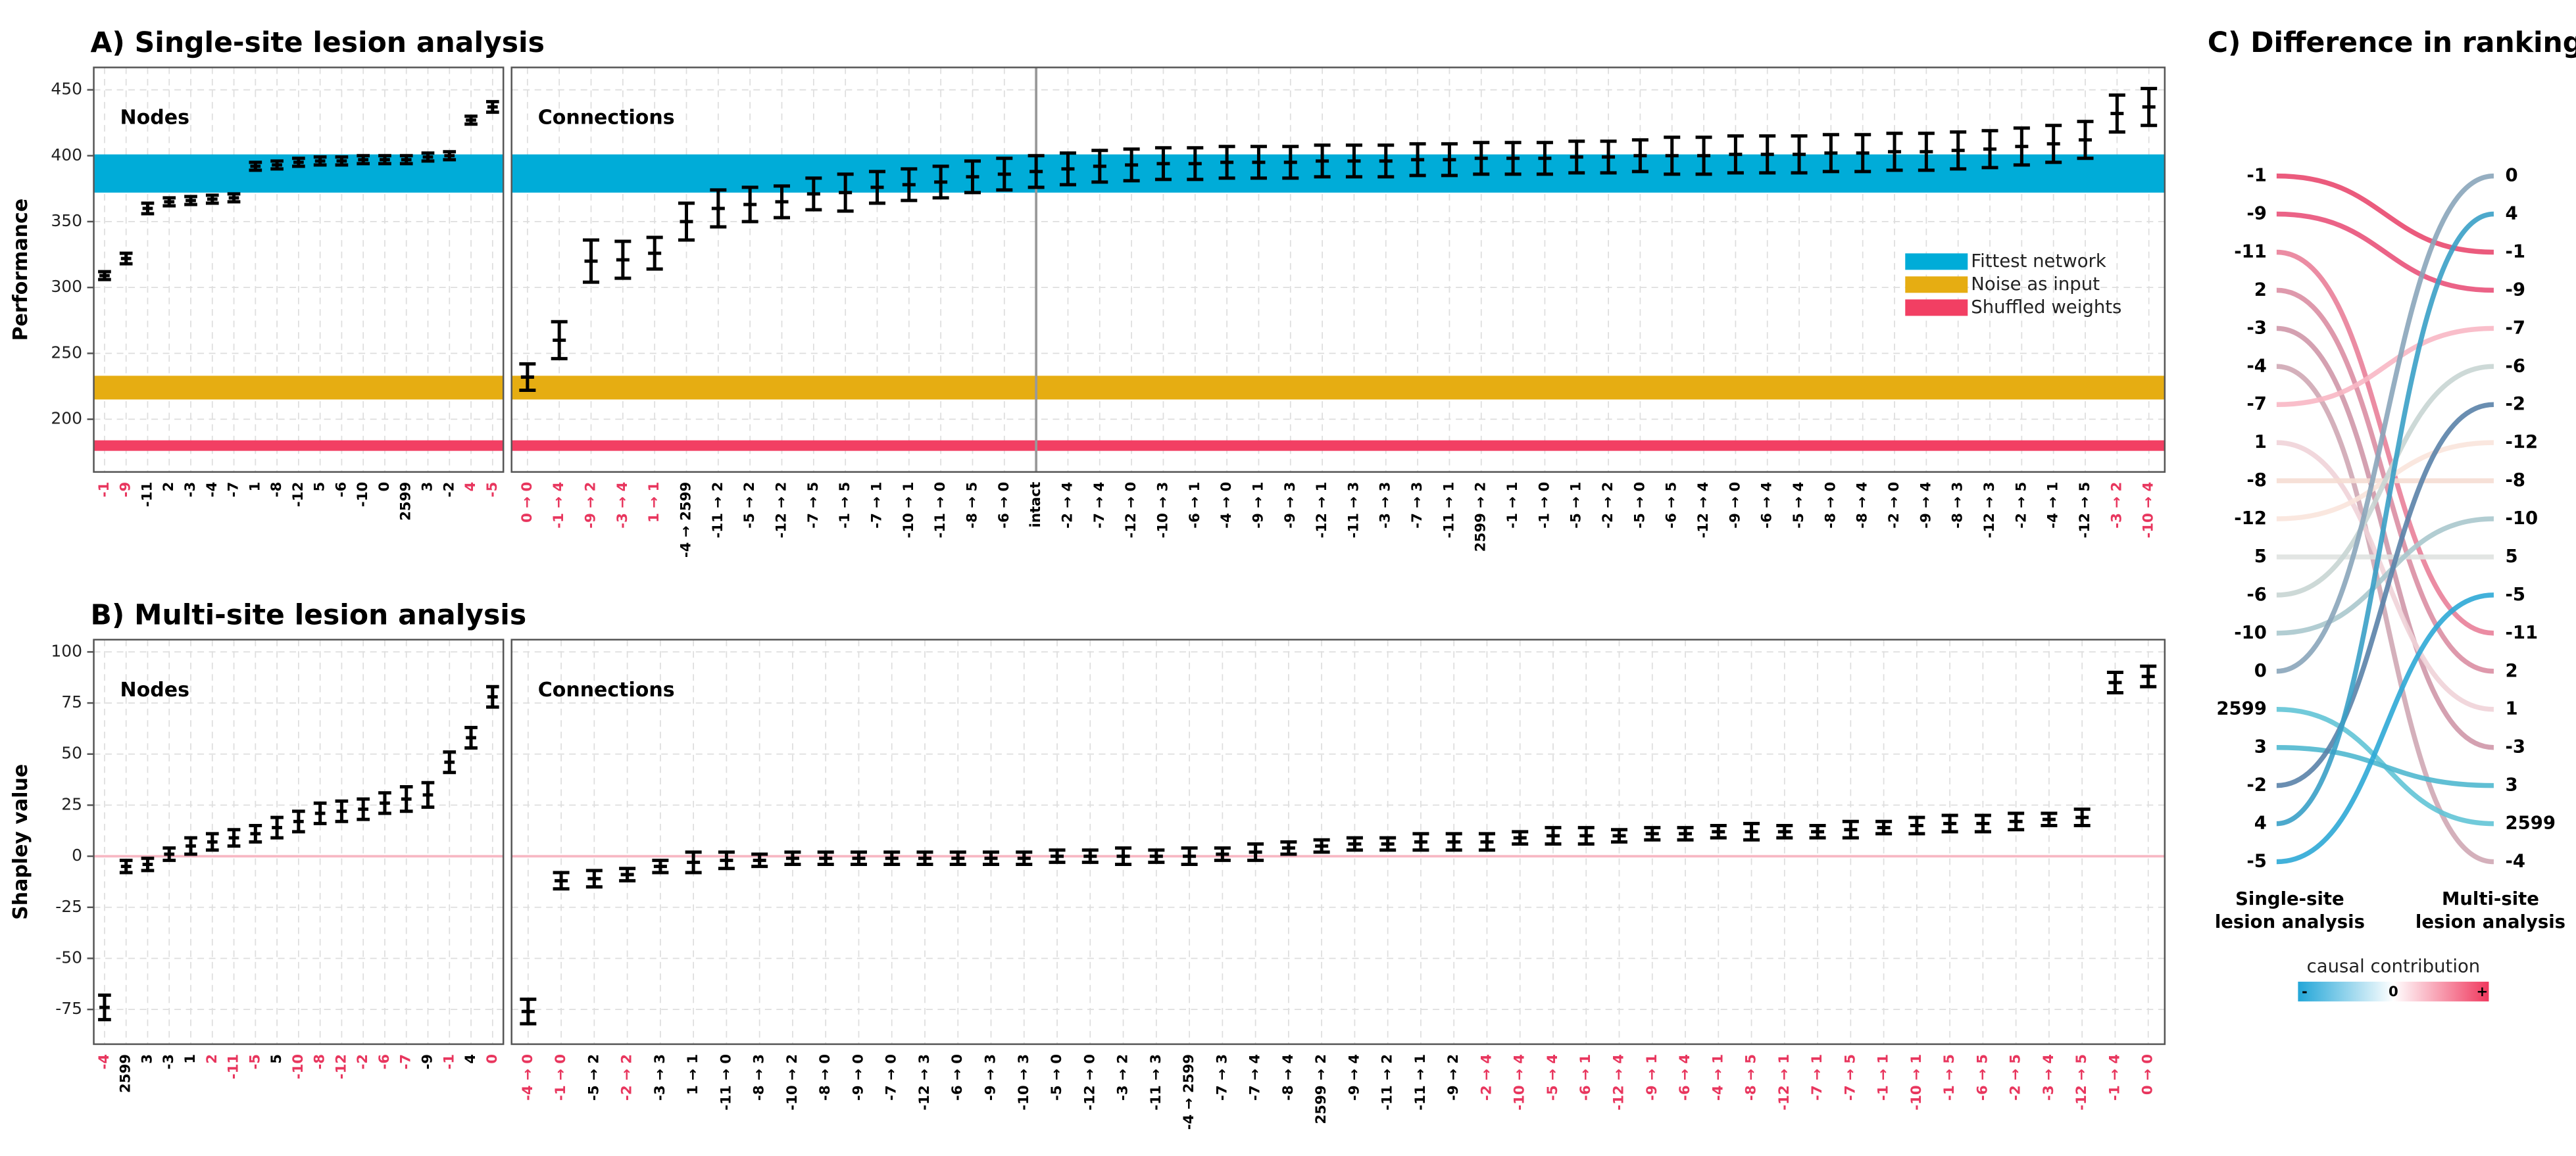 This screenshot has width=2576, height=1156. I want to click on panel-title: B) Multi-site lesion analysis, so click(309, 615).